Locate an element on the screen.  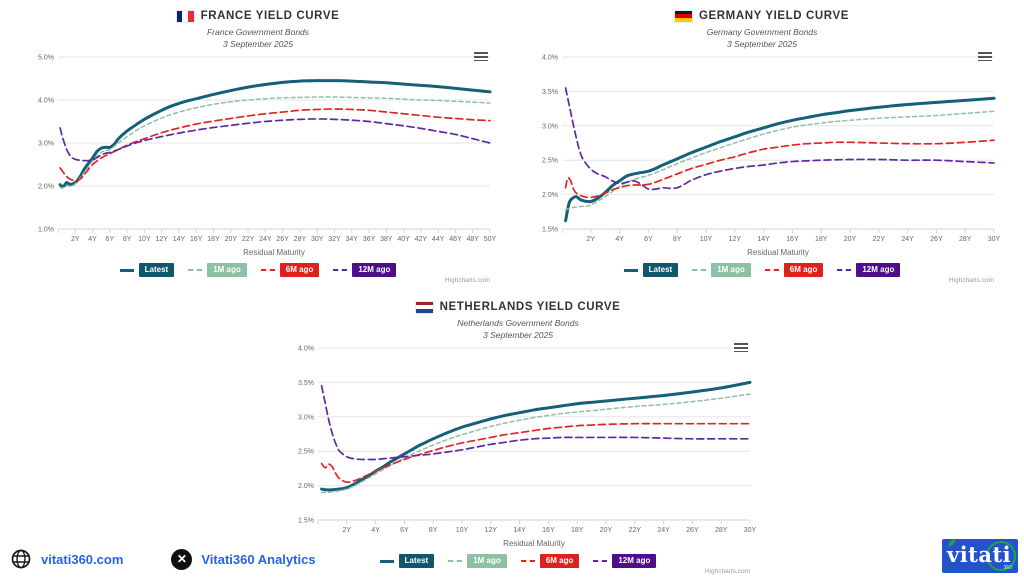
footer: vitati360.com ✕ Vitati360 Analytics is located at coordinates (163, 559).